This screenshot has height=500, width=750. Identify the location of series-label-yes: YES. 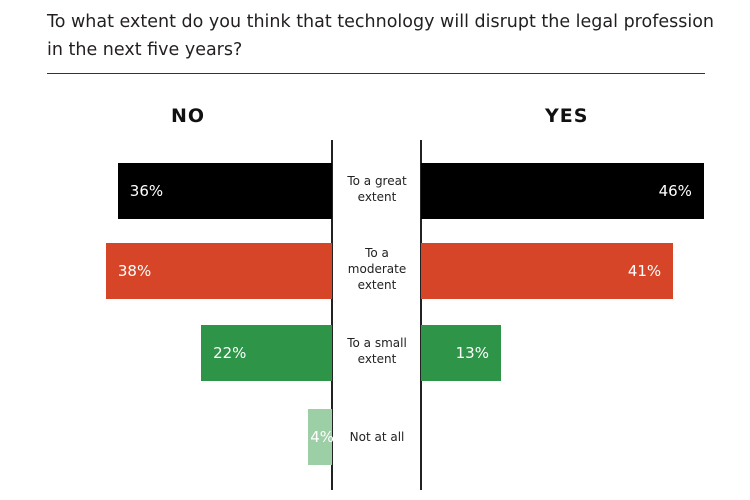
(567, 116).